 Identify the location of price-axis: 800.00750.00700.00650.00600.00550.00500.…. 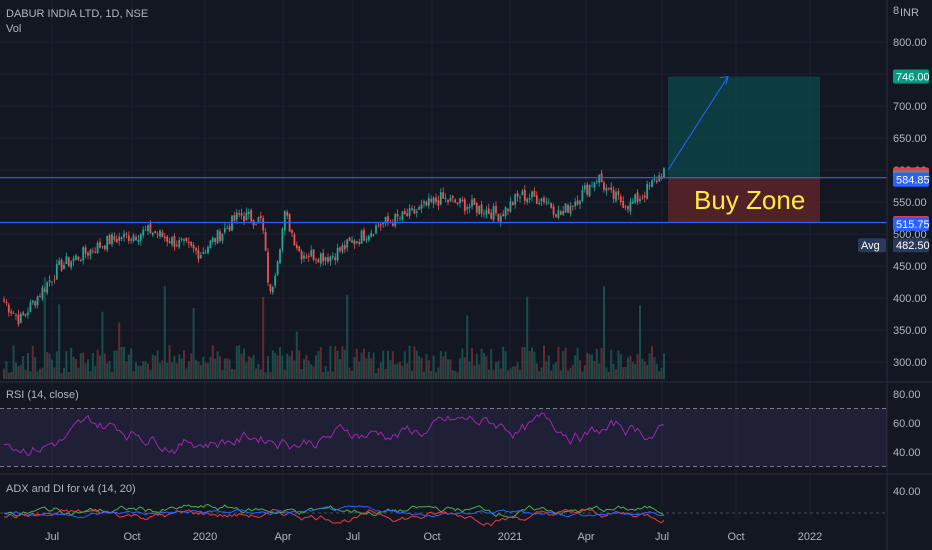
(910, 203).